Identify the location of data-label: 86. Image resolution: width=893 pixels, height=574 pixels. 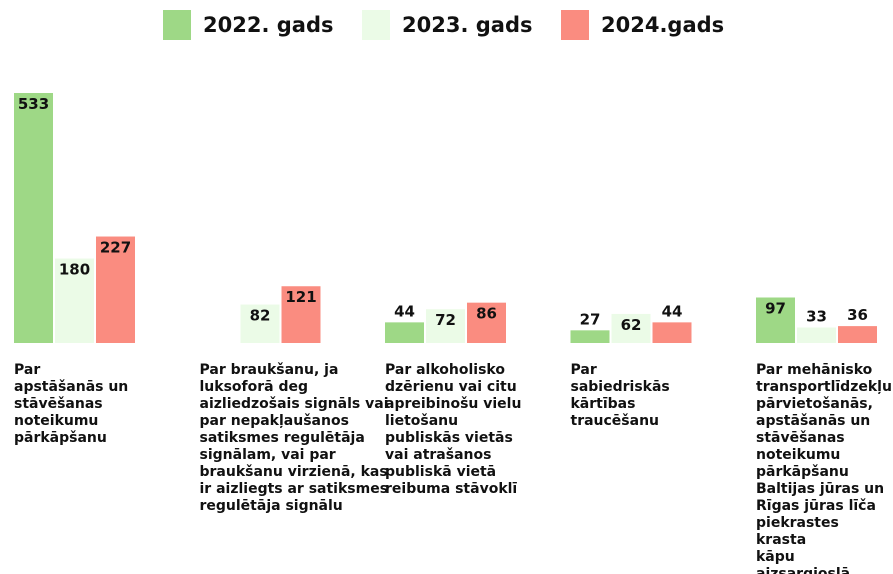
(486, 314).